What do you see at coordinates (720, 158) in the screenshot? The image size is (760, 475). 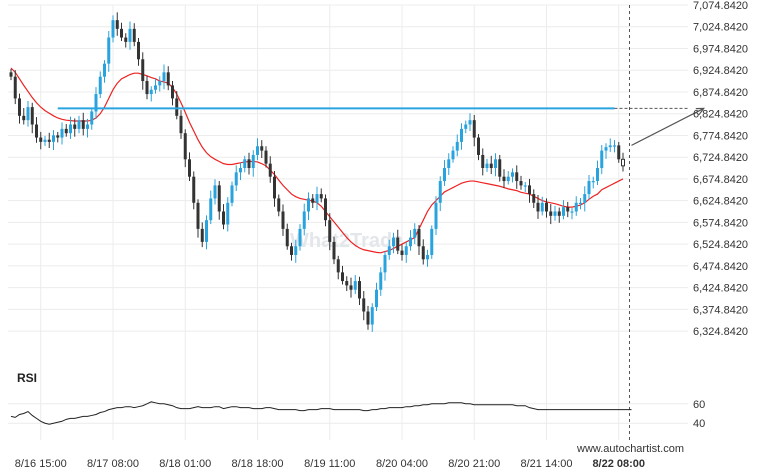 I see `y-tick-label: 6,724.8420` at bounding box center [720, 158].